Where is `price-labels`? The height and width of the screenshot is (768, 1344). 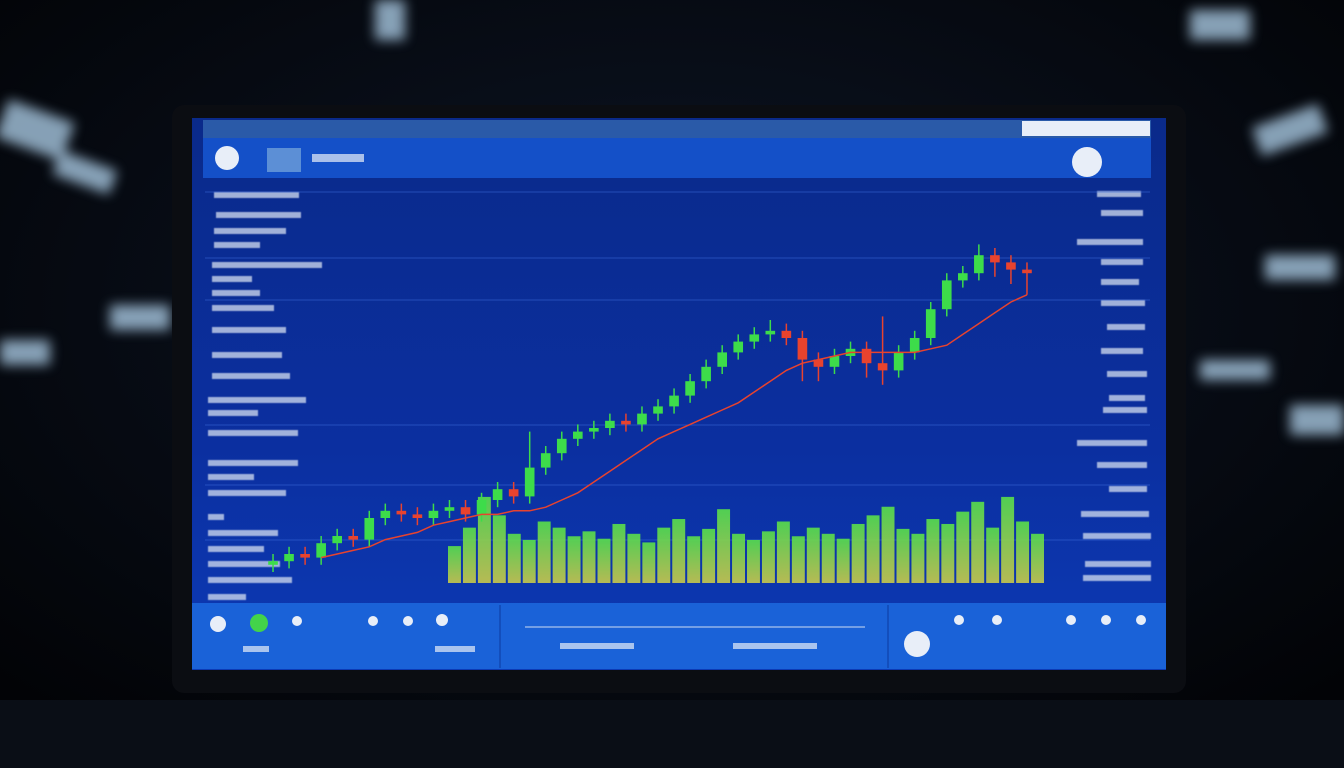
price-labels is located at coordinates (1114, 386).